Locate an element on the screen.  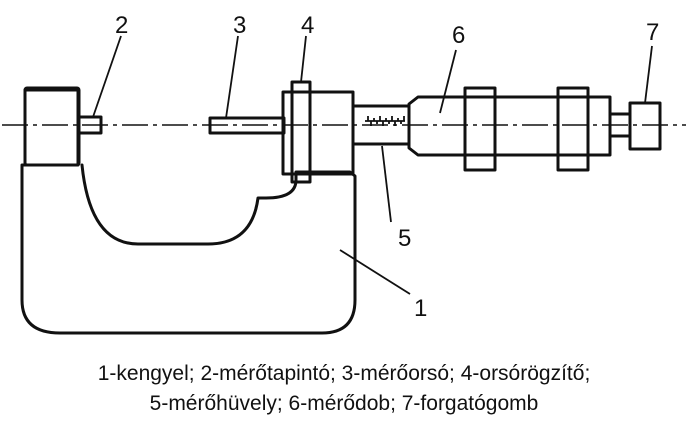
ratchet-knob-part is located at coordinates (635, 126).